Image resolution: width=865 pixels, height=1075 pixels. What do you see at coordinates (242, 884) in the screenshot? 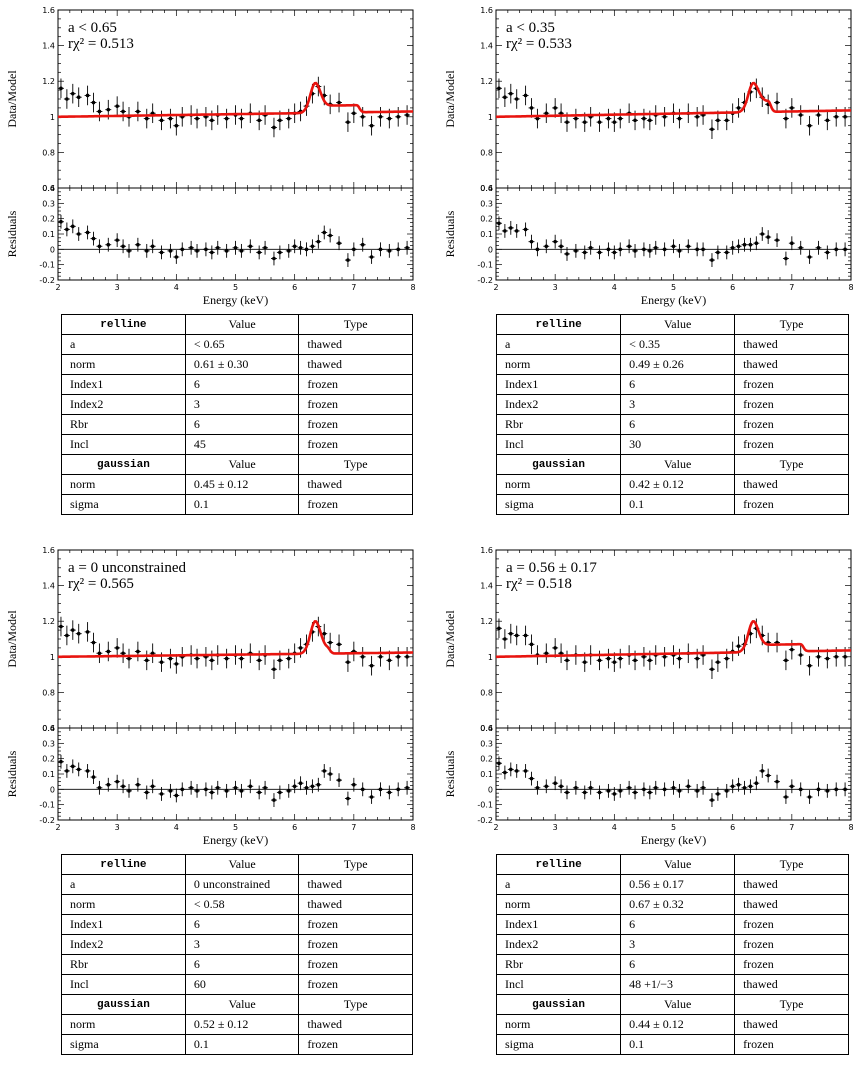
I see `parameter-value: 0 unconstrained` at bounding box center [242, 884].